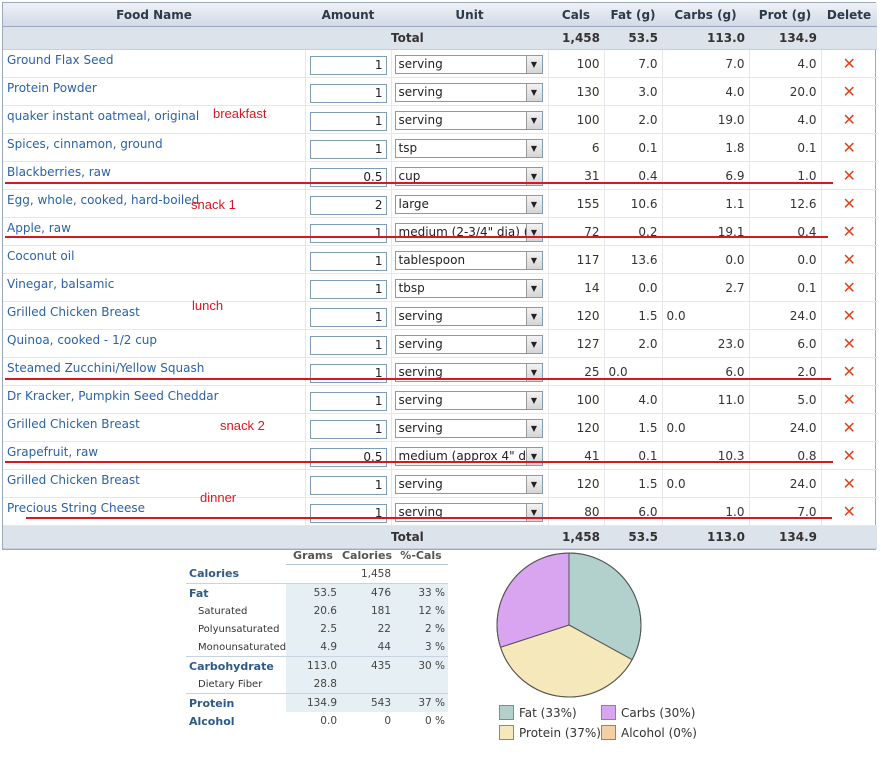 This screenshot has height=761, width=881. Describe the element at coordinates (53, 451) in the screenshot. I see `food-name-link: Grapefruit, raw` at that location.